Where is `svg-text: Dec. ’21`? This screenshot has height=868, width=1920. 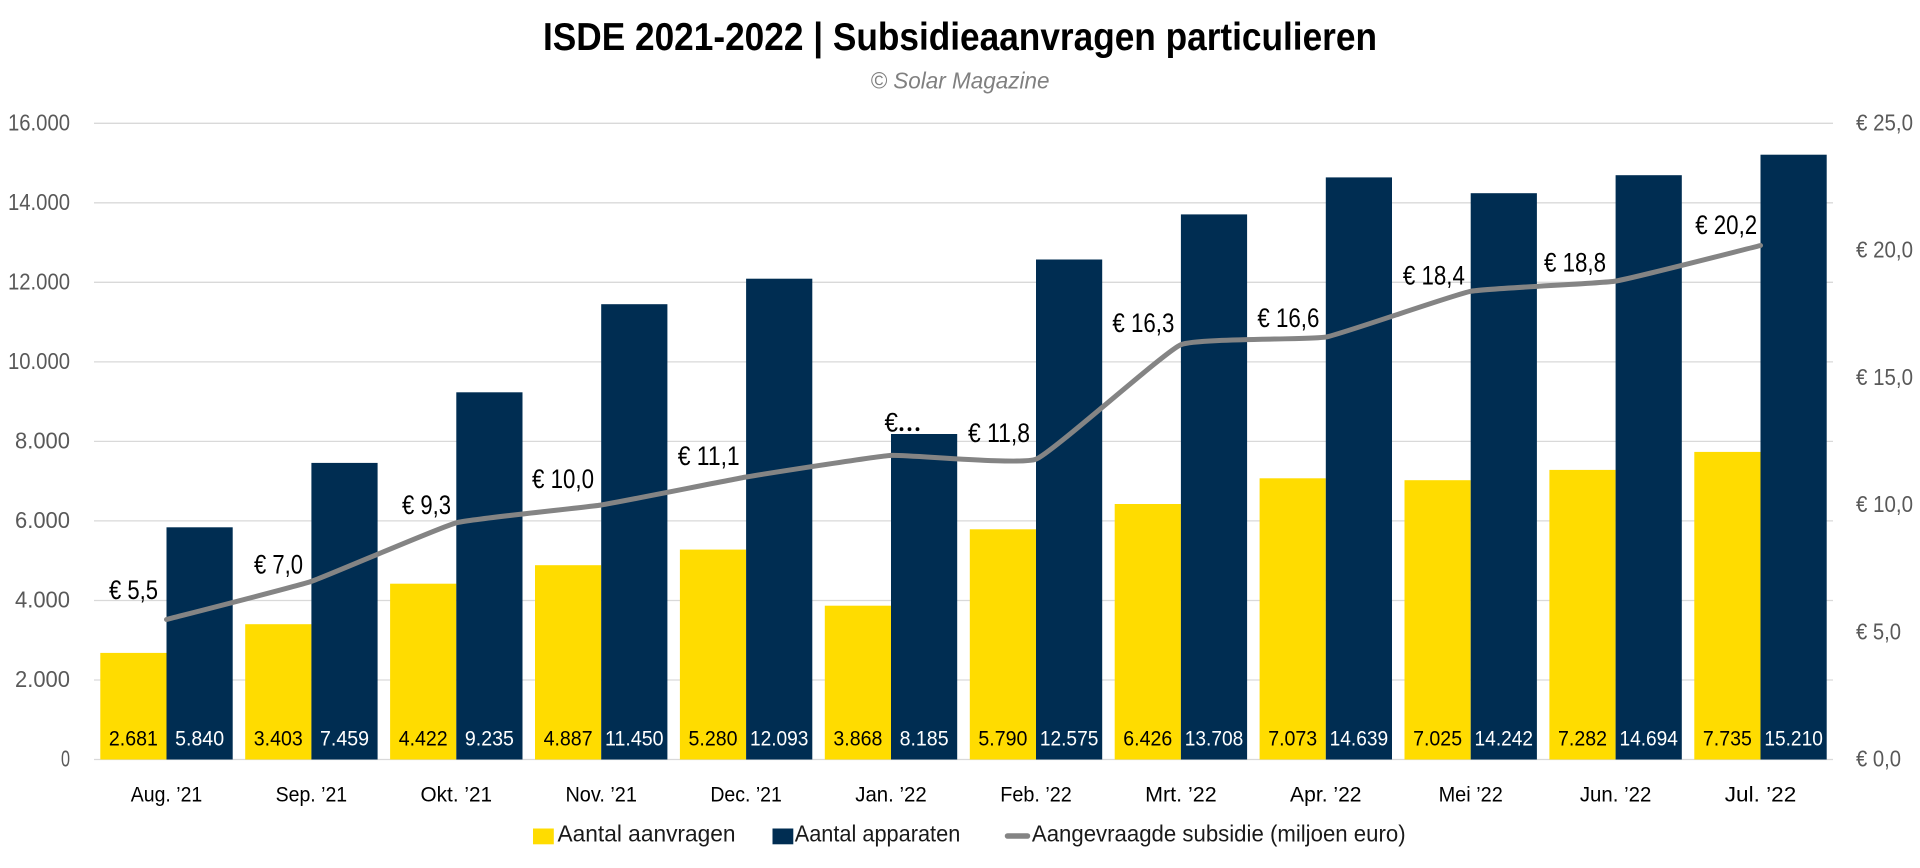
svg-text: Dec. ’21 is located at coordinates (746, 795).